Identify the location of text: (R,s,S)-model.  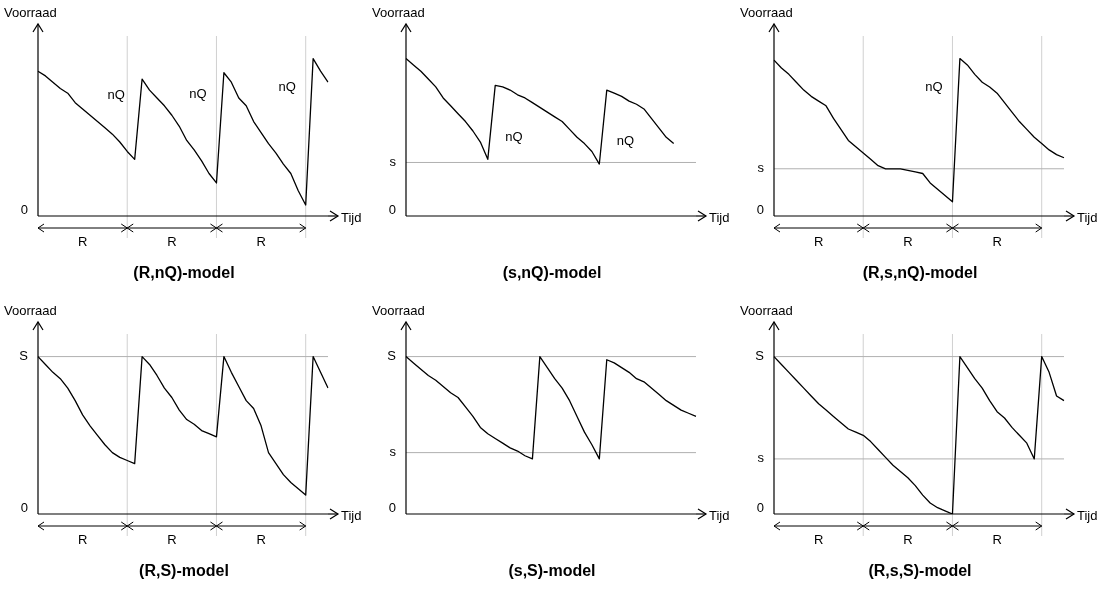
(920, 571).